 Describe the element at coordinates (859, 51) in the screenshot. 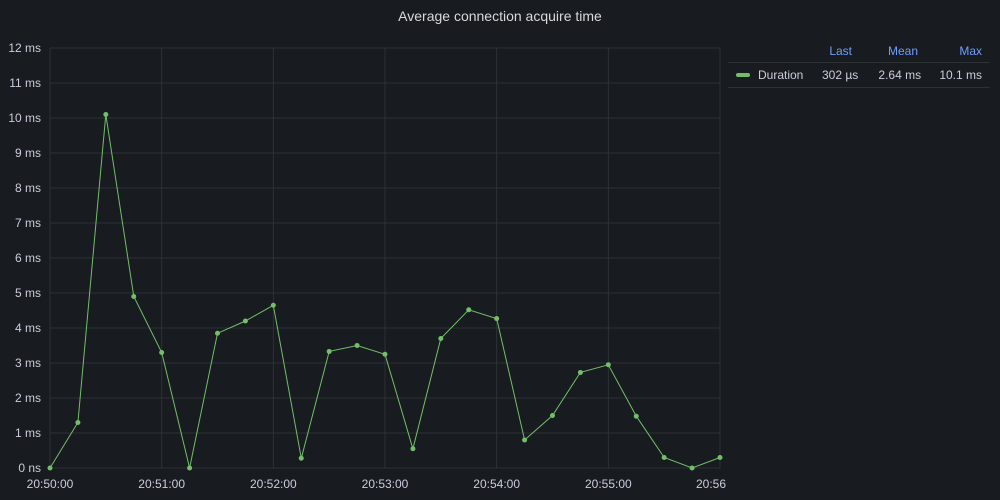

I see `legend-header: Last Mean Max` at that location.